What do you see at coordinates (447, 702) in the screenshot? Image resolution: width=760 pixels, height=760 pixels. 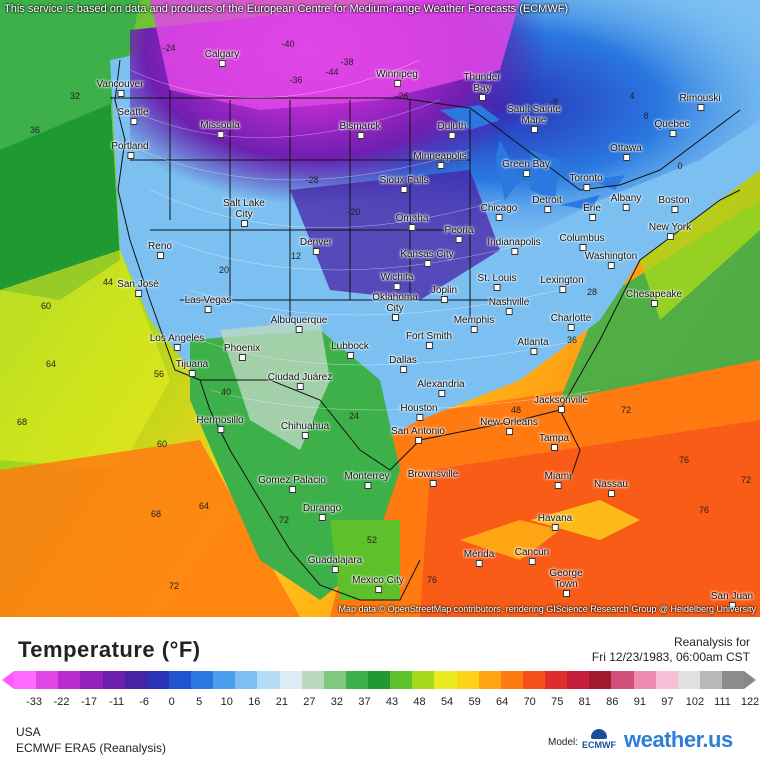 I see `scale-tick-label: 54` at bounding box center [447, 702].